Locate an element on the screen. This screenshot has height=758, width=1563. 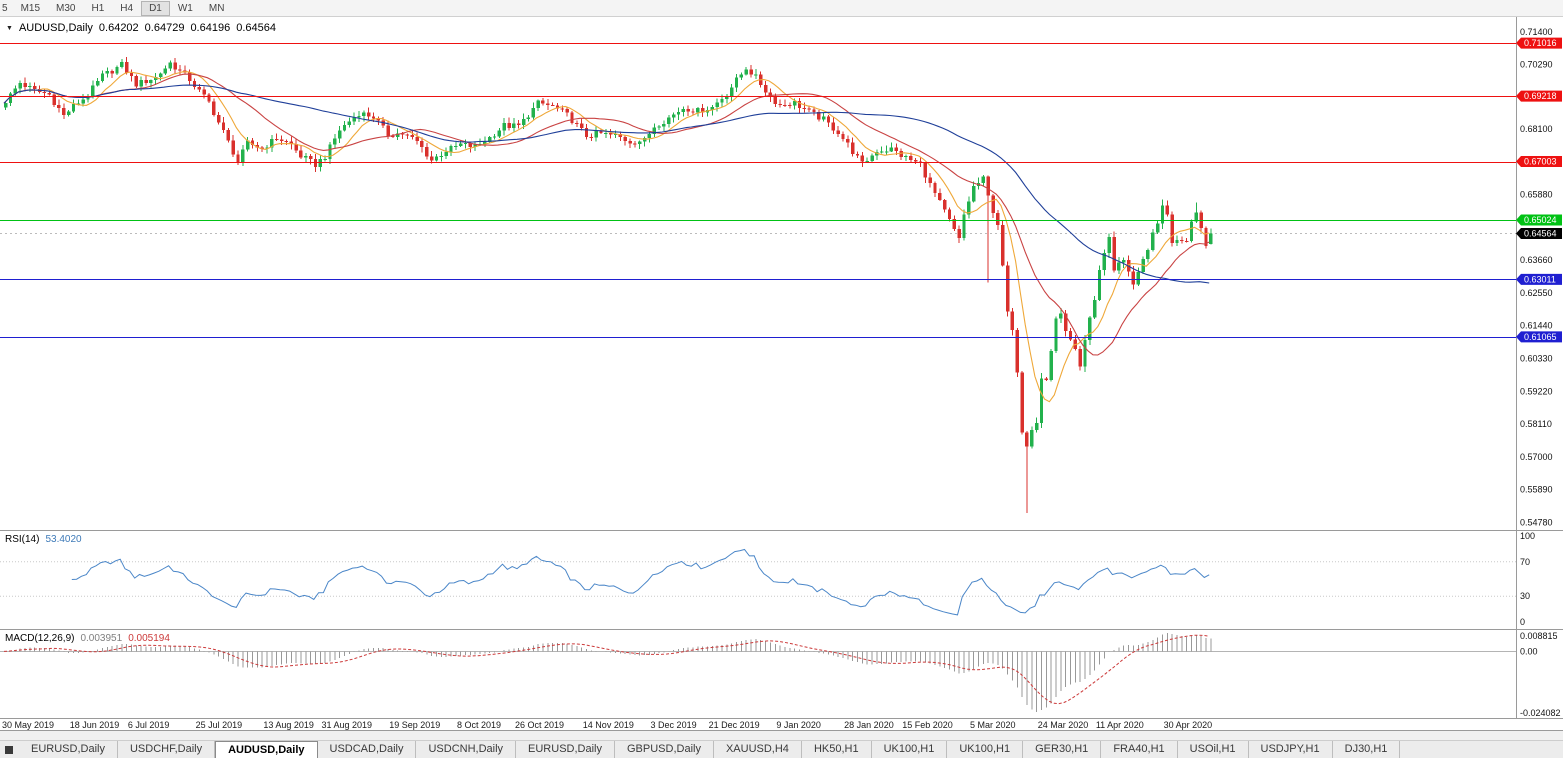
price-level-tag-text: 0.63011 is located at coordinates (1540, 279).